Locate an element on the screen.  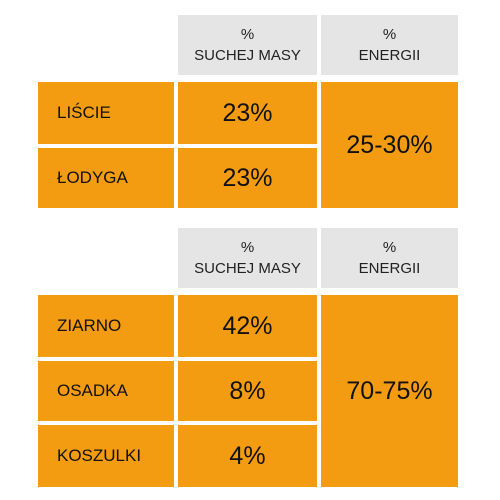
table1-header-dry-mass-symbol: % is located at coordinates (247, 34).